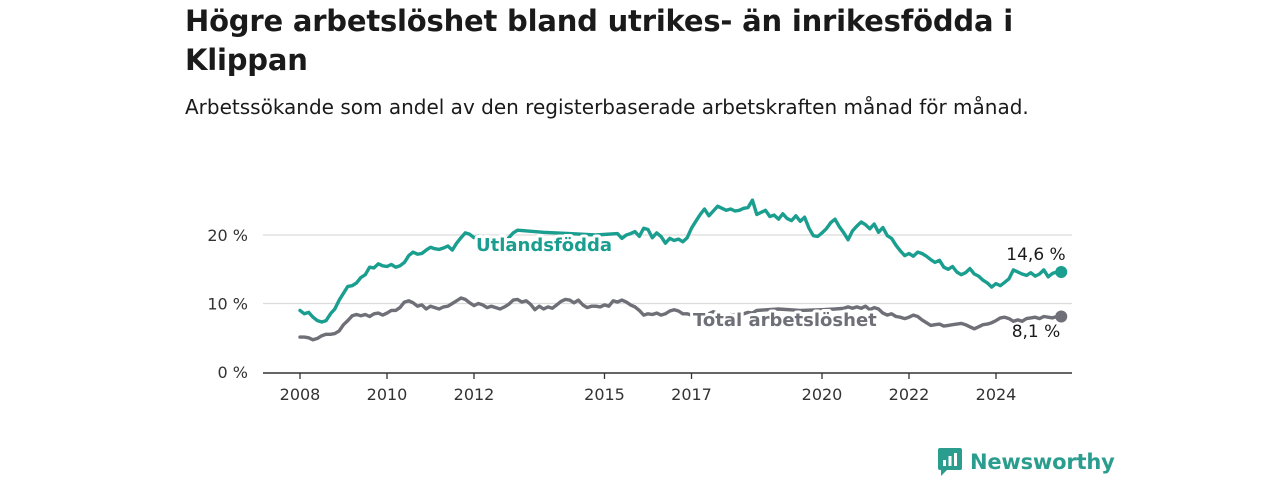 This screenshot has height=480, width=1280. What do you see at coordinates (544, 245) in the screenshot?
I see `series-label-utlandsfodda: Utlandsfödda` at bounding box center [544, 245].